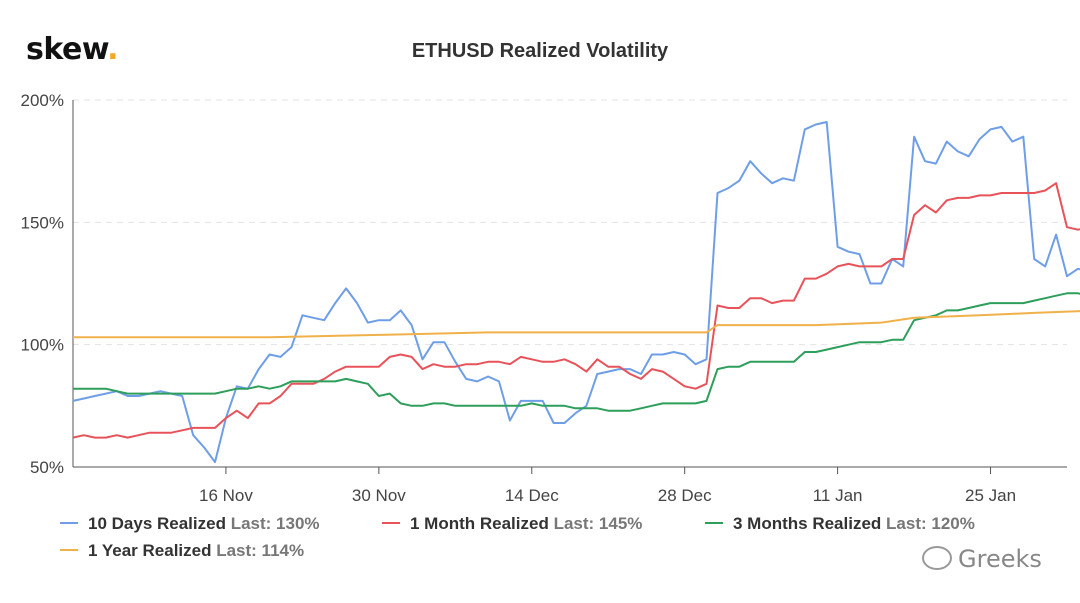 The width and height of the screenshot is (1080, 603). What do you see at coordinates (990, 495) in the screenshot?
I see `x-tick-label: 25 Jan` at bounding box center [990, 495].